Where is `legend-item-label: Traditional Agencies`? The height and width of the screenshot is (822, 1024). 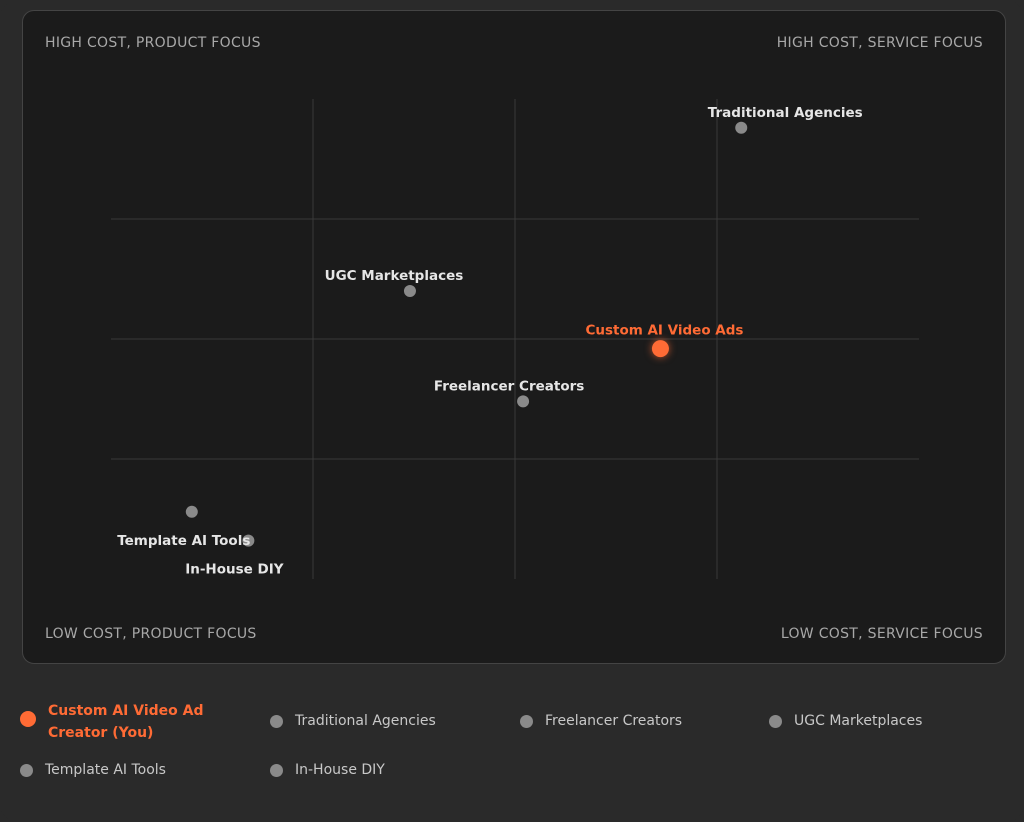
legend-item-label: Traditional Agencies is located at coordinates (365, 721).